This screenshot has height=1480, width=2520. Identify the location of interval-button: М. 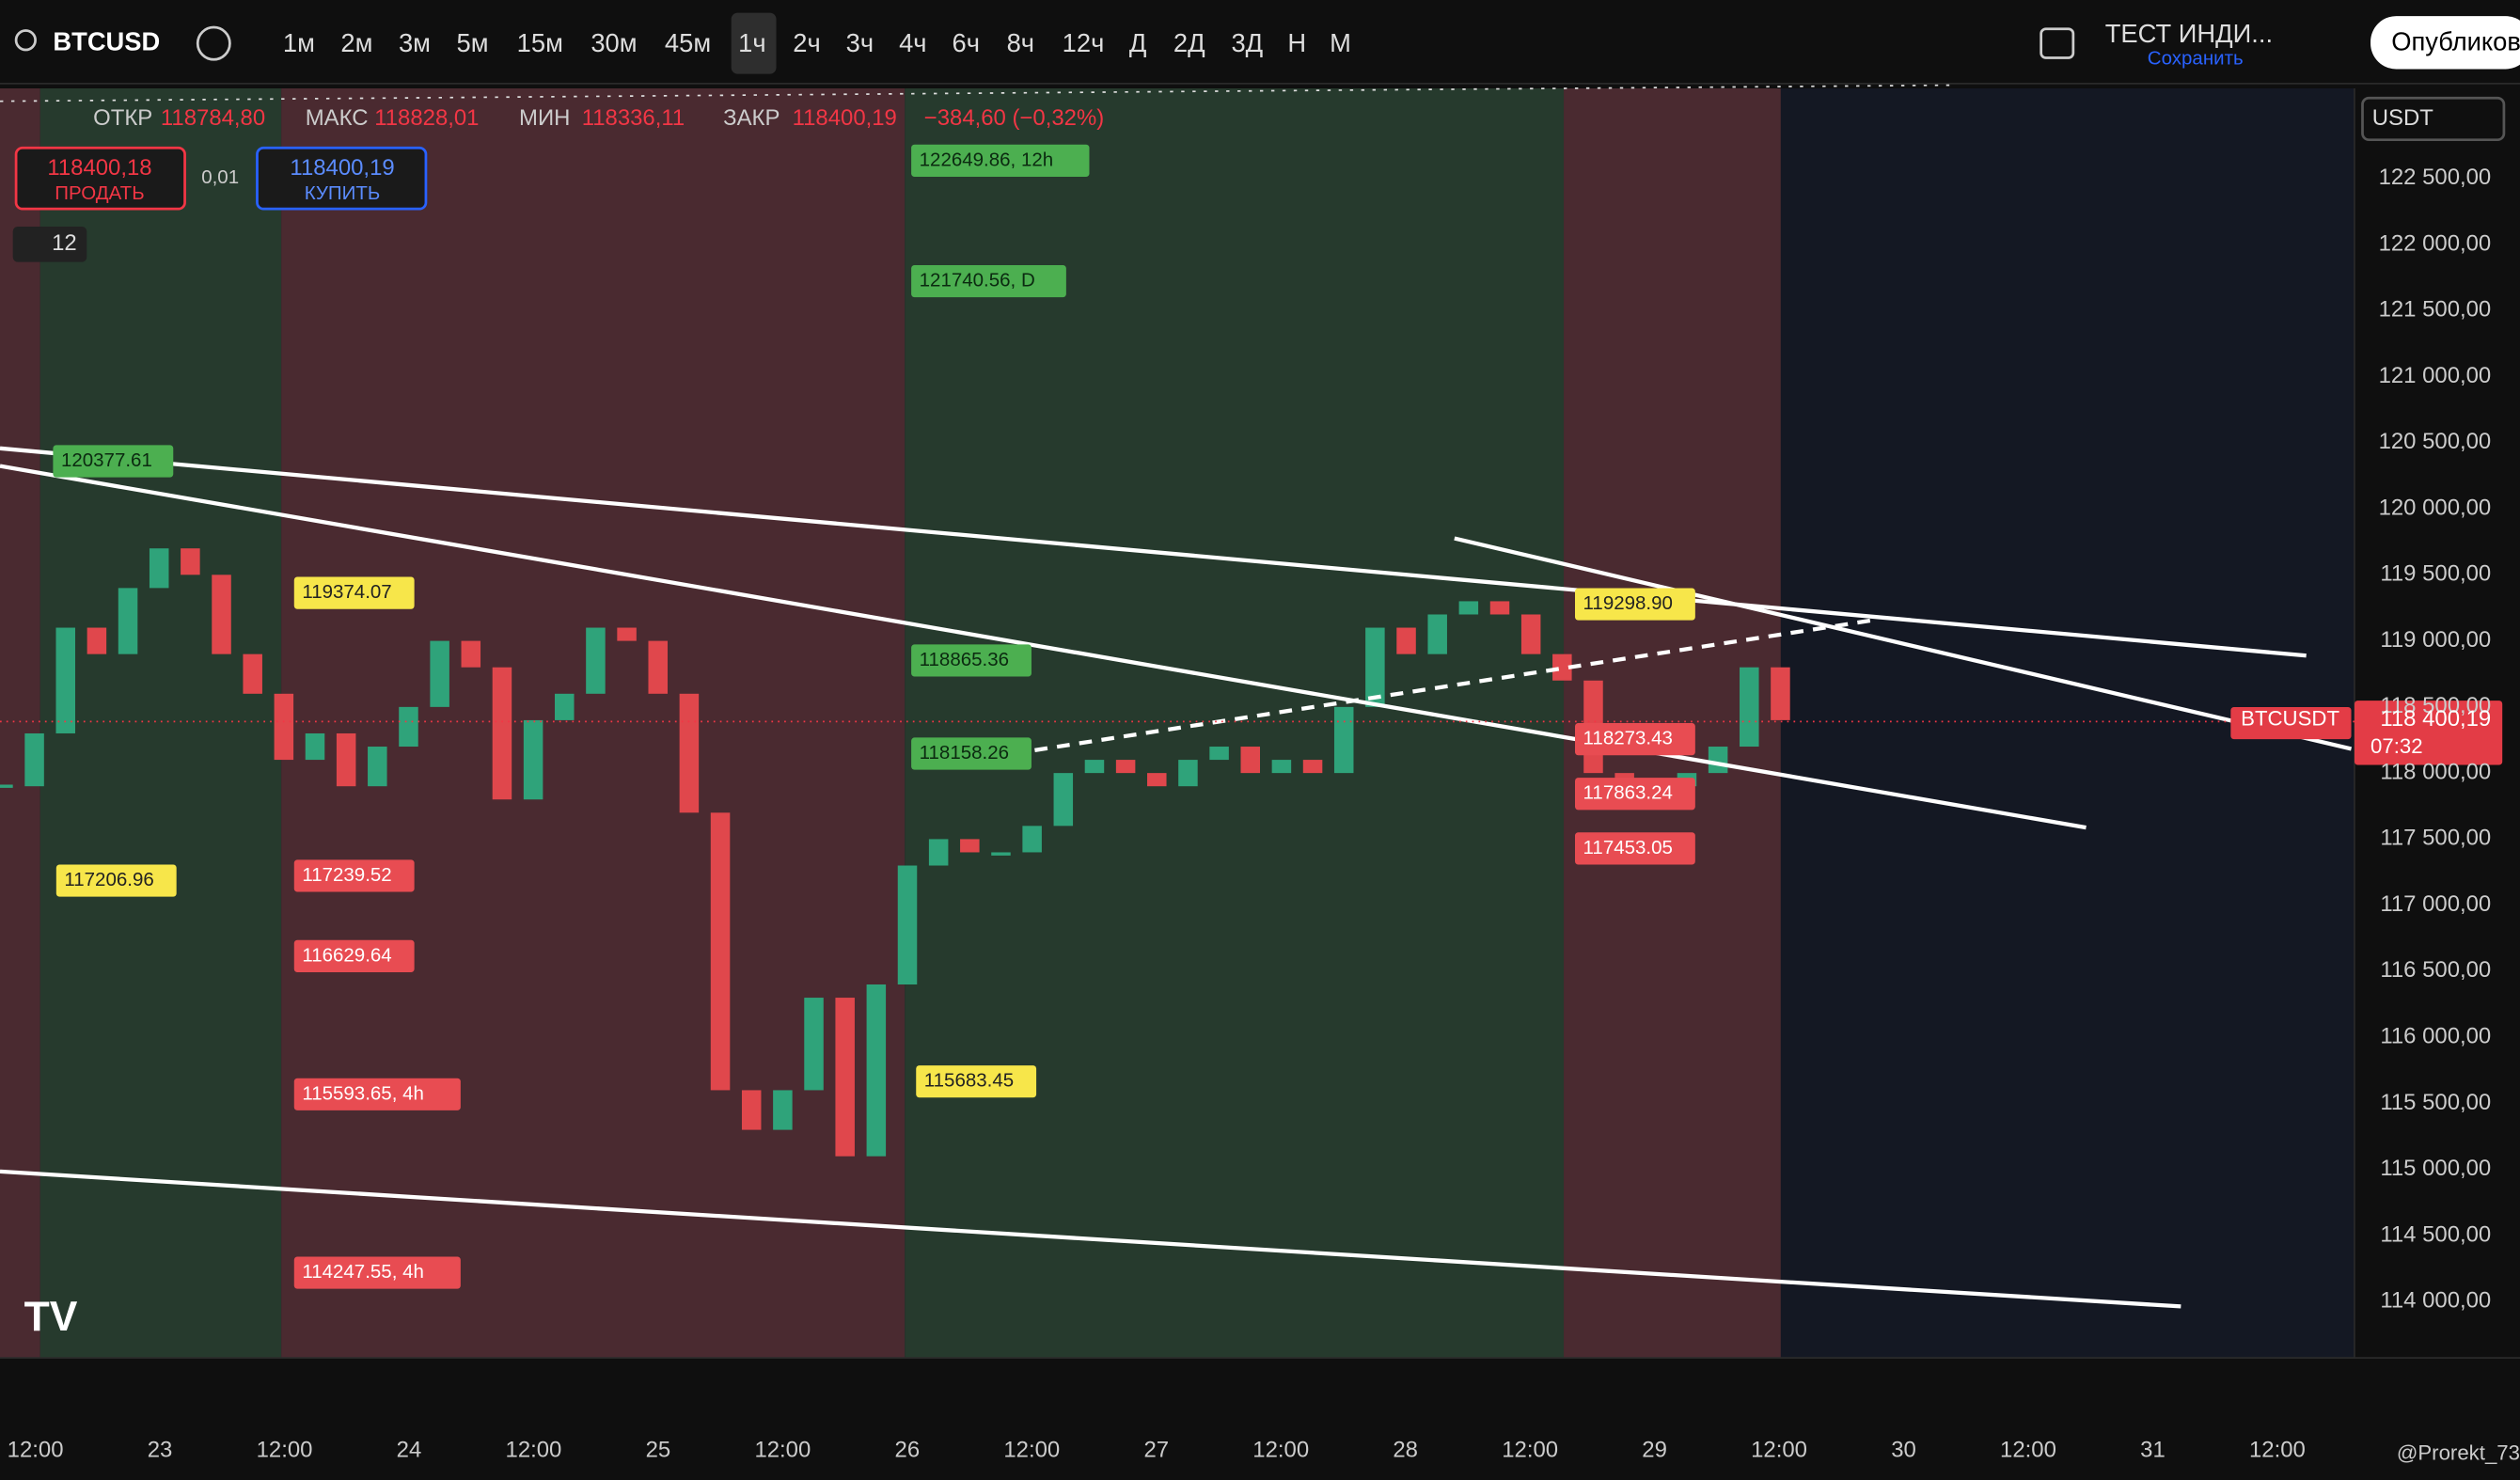
(1340, 42).